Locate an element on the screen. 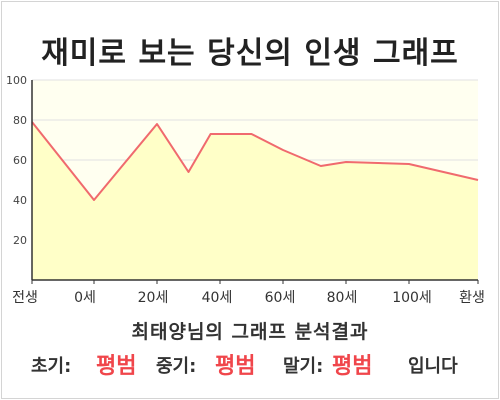 The image size is (500, 400). y-tick-label: 20 is located at coordinates (20, 240).